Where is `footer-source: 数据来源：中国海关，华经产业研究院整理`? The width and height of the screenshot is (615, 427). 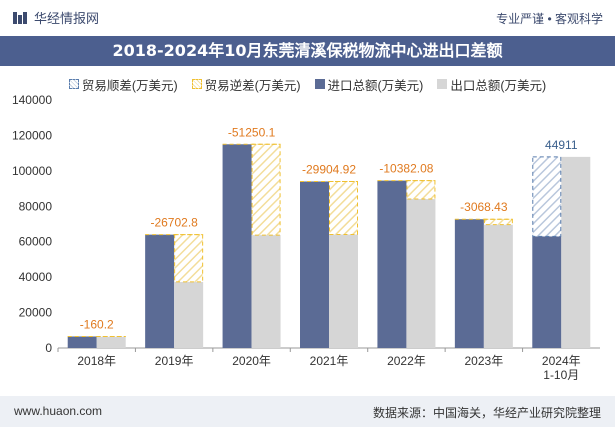 footer-source: 数据来源：中国海关，华经产业研究院整理 is located at coordinates (486, 413).